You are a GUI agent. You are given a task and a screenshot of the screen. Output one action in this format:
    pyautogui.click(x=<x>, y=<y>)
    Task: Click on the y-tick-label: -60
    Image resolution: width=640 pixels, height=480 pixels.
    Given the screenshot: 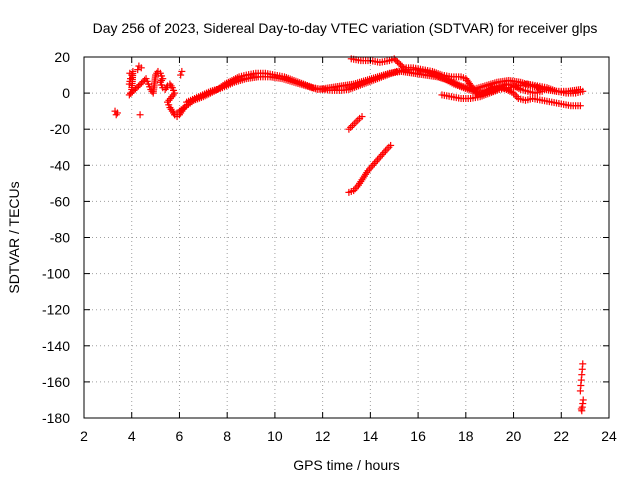 What is the action you would take?
    pyautogui.click(x=60, y=201)
    